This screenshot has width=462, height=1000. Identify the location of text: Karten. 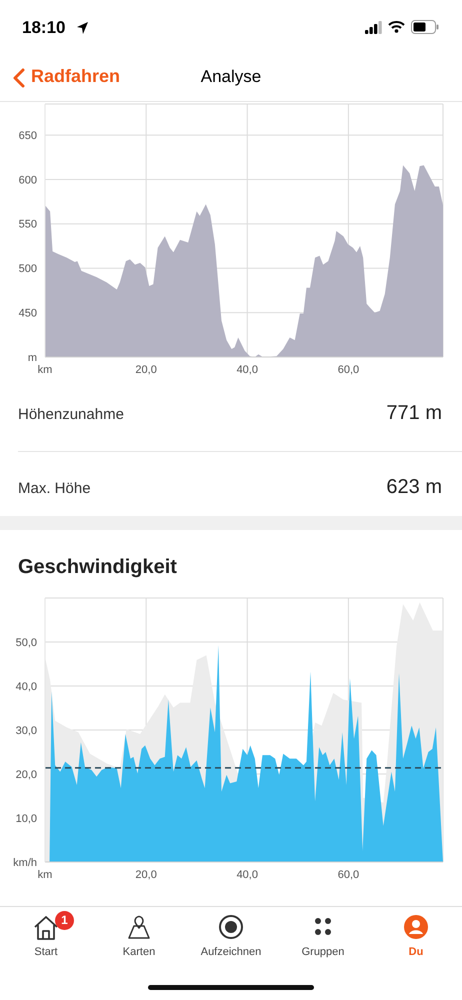
(139, 952).